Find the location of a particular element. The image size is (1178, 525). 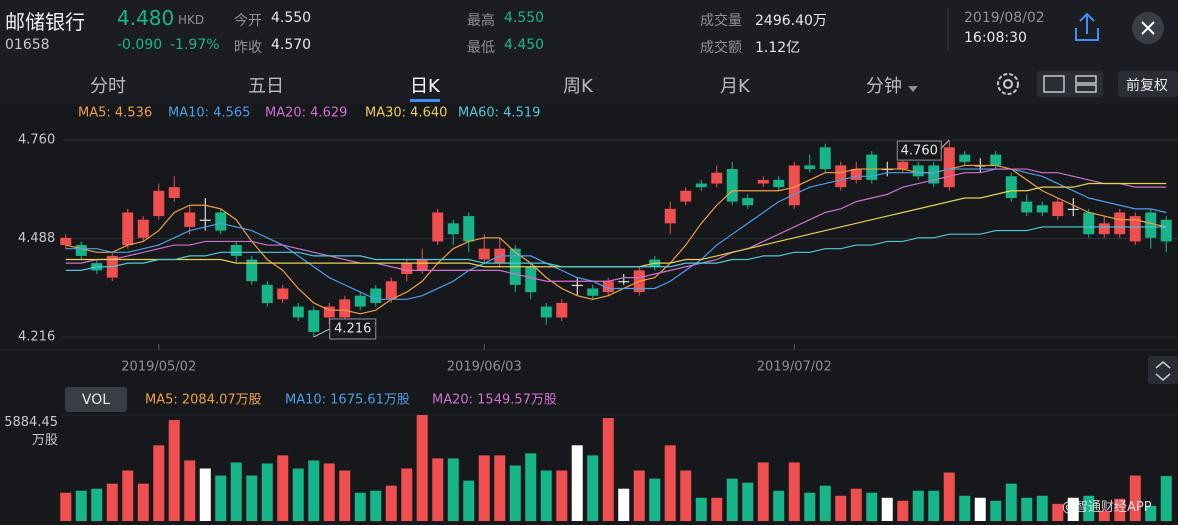

change-pct: -1.97% is located at coordinates (195, 45).